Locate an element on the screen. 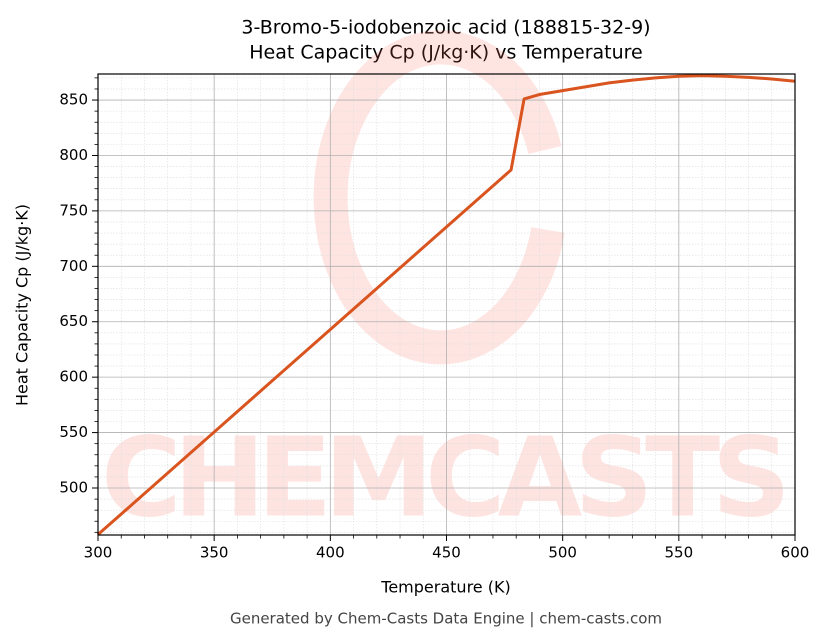 The image size is (830, 644). y-tick-label: 700 is located at coordinates (73, 266).